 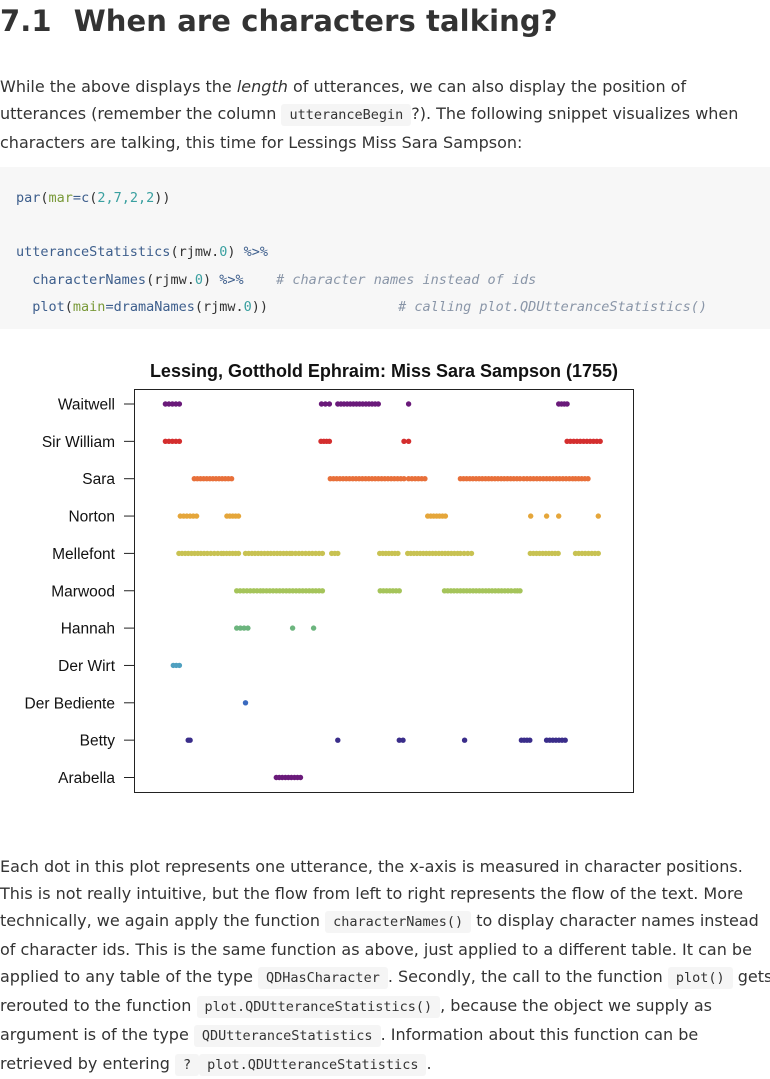 I want to click on body-text: . Secondly, the call to the function, so click(x=527, y=976).